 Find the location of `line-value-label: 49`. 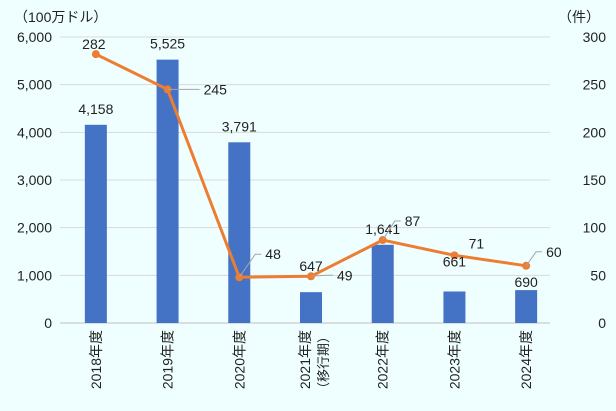

line-value-label: 49 is located at coordinates (345, 275).